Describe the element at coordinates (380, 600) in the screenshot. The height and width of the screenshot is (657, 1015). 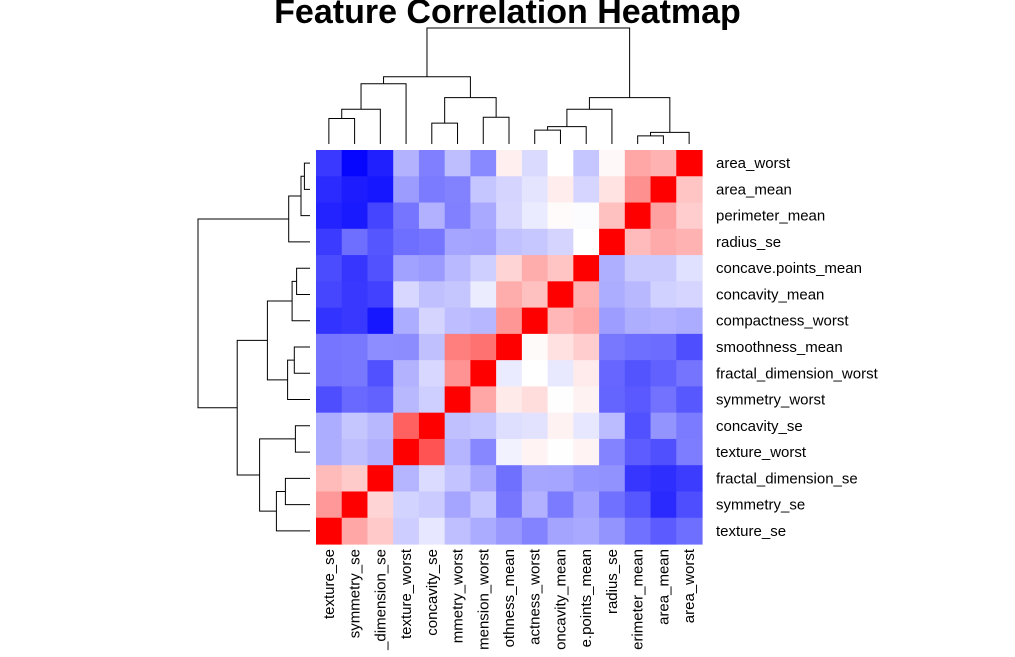
I see `column-label: _dimension_se` at that location.